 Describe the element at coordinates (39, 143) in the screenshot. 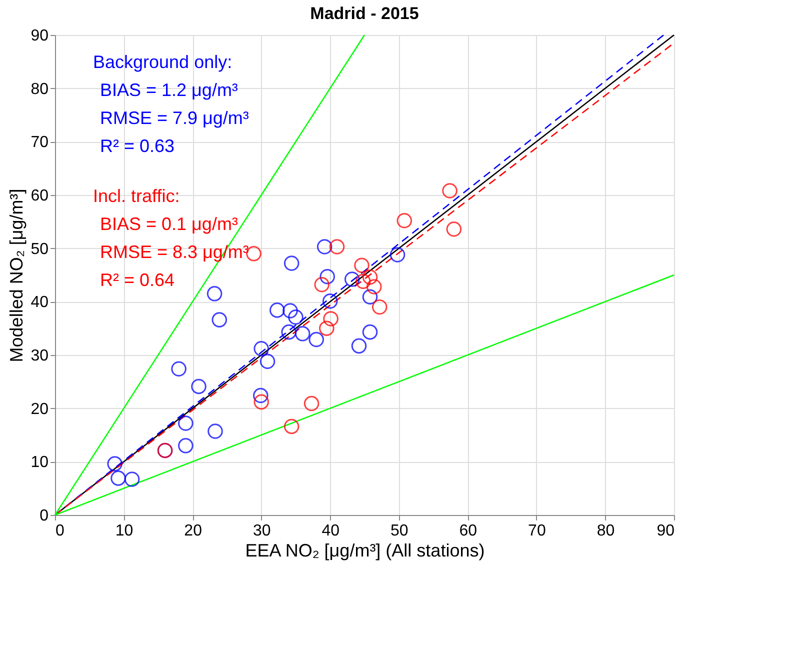

I see `y-tick-label: 70` at that location.